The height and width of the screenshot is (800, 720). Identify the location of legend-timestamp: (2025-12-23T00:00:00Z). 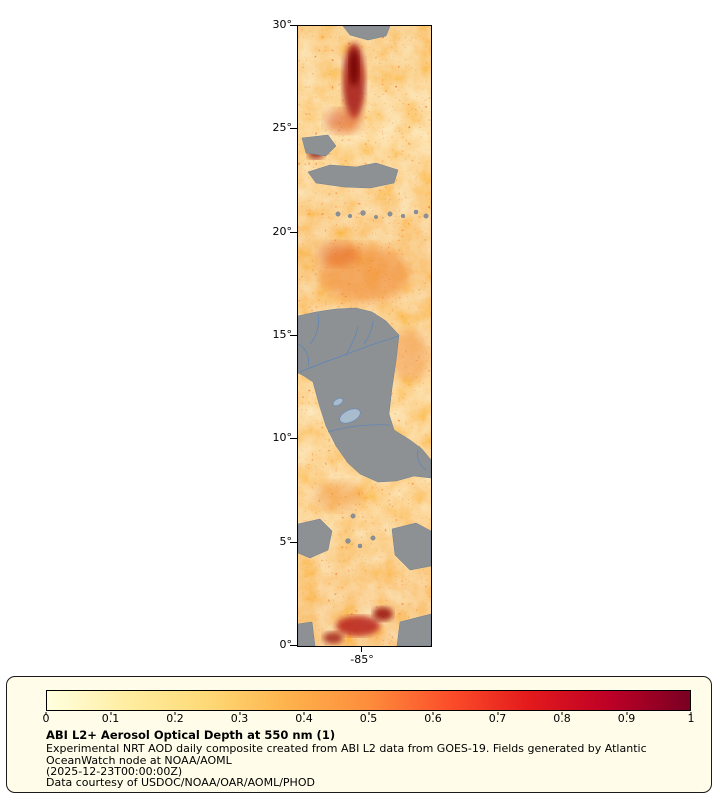
(114, 771).